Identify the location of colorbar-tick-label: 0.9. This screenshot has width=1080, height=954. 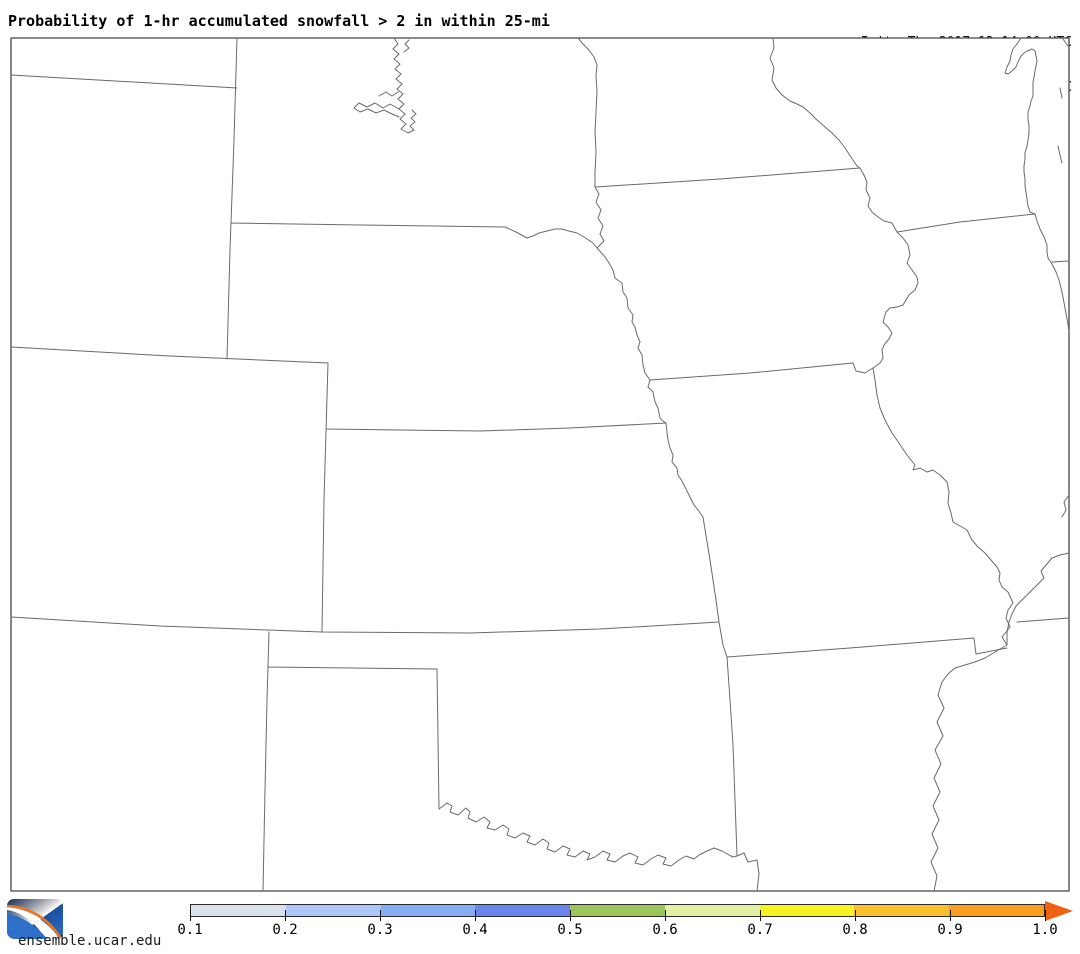
(950, 930).